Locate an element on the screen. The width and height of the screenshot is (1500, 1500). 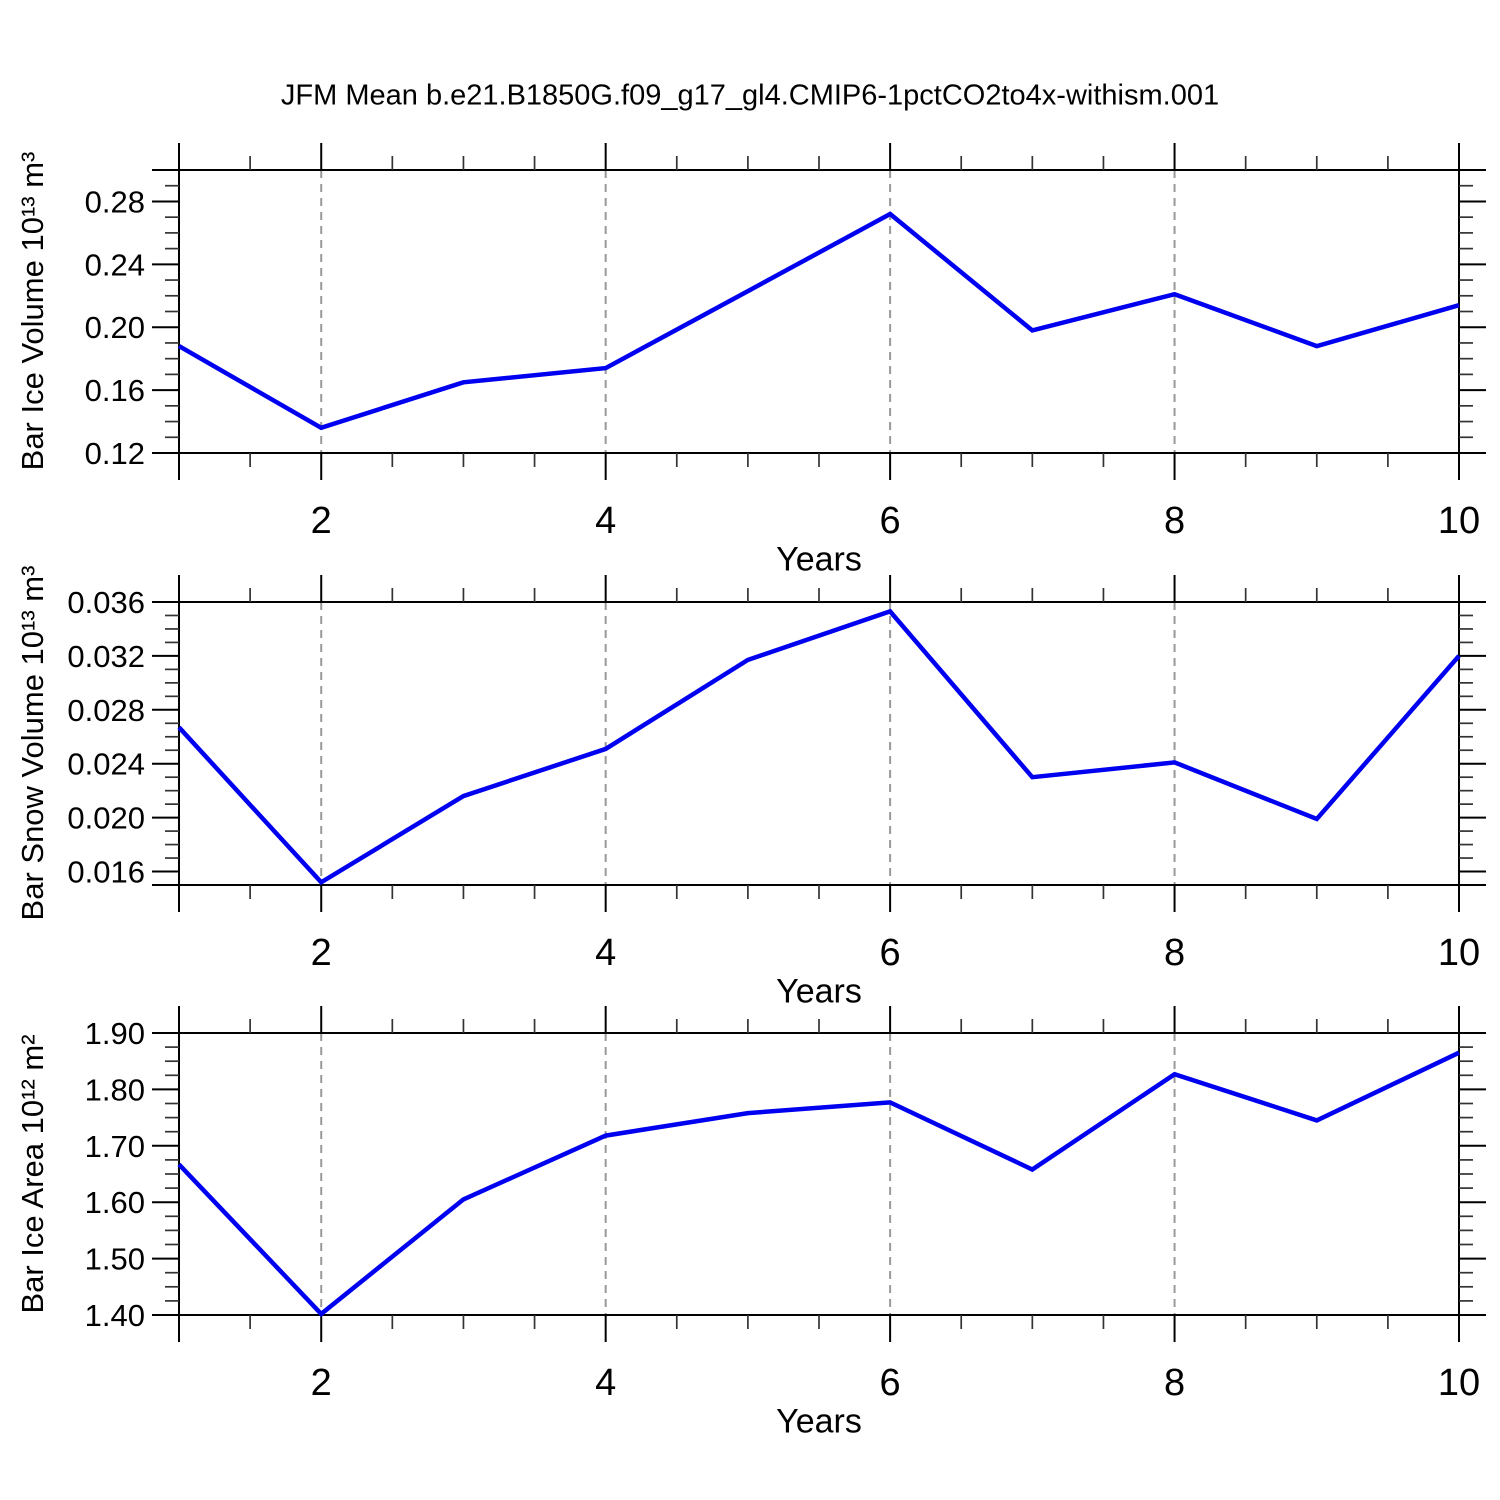
y-tick-label: 1.60 is located at coordinates (115, 1202).